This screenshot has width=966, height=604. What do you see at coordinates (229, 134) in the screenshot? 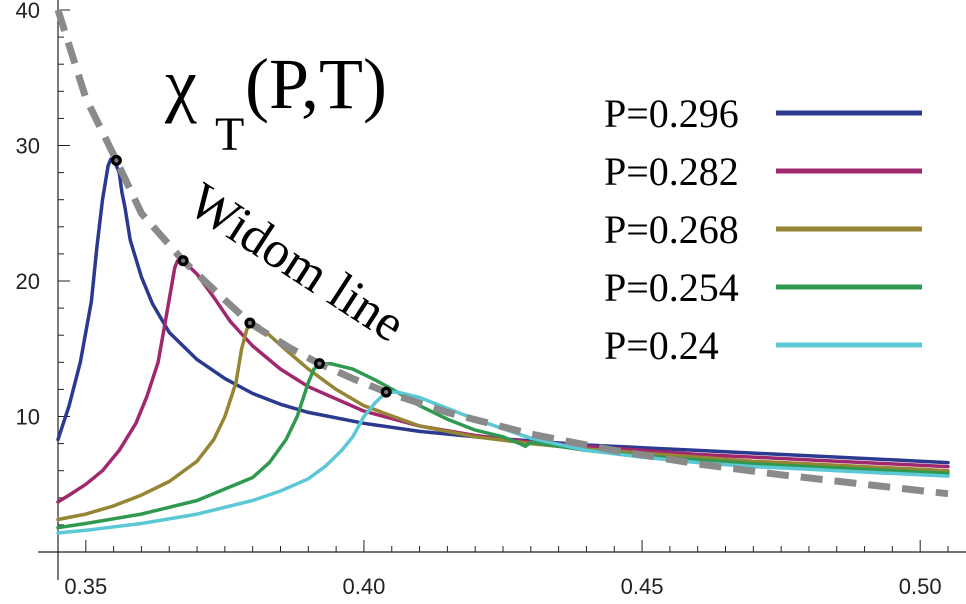
I see `title-subscript: T` at bounding box center [229, 134].